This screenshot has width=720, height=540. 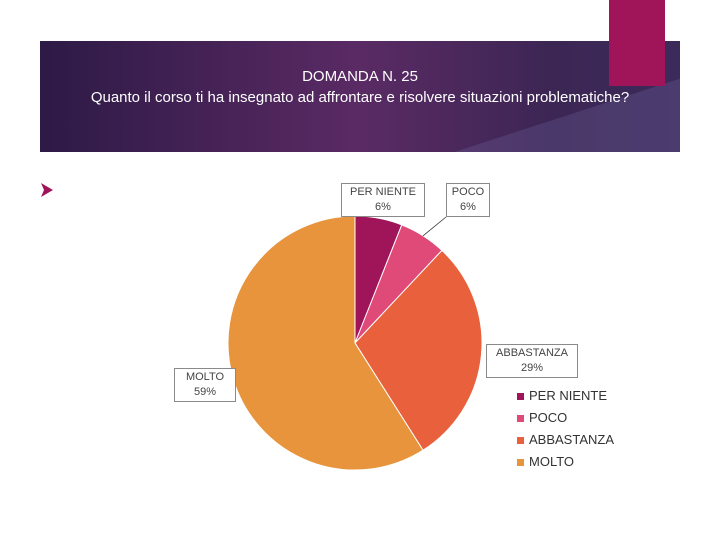 What do you see at coordinates (468, 200) in the screenshot?
I see `data-label-poco: POCO 6%` at bounding box center [468, 200].